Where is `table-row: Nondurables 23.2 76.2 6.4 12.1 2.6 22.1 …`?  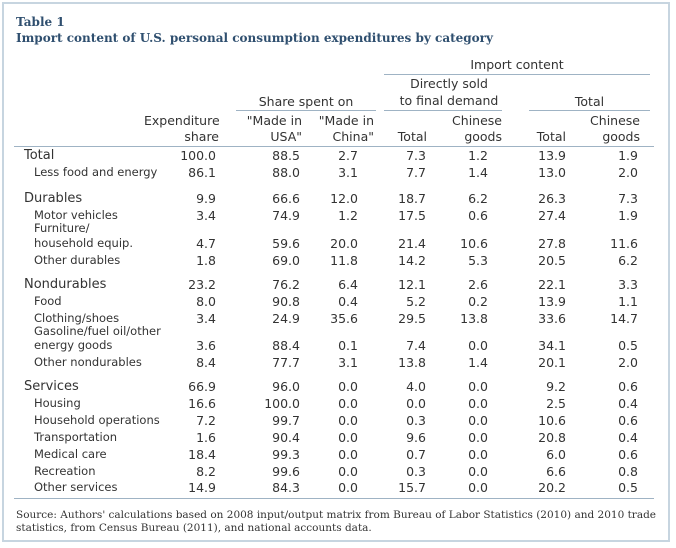 table-row: Nondurables 23.2 76.2 6.4 12.1 2.6 22.1 … is located at coordinates (338, 284).